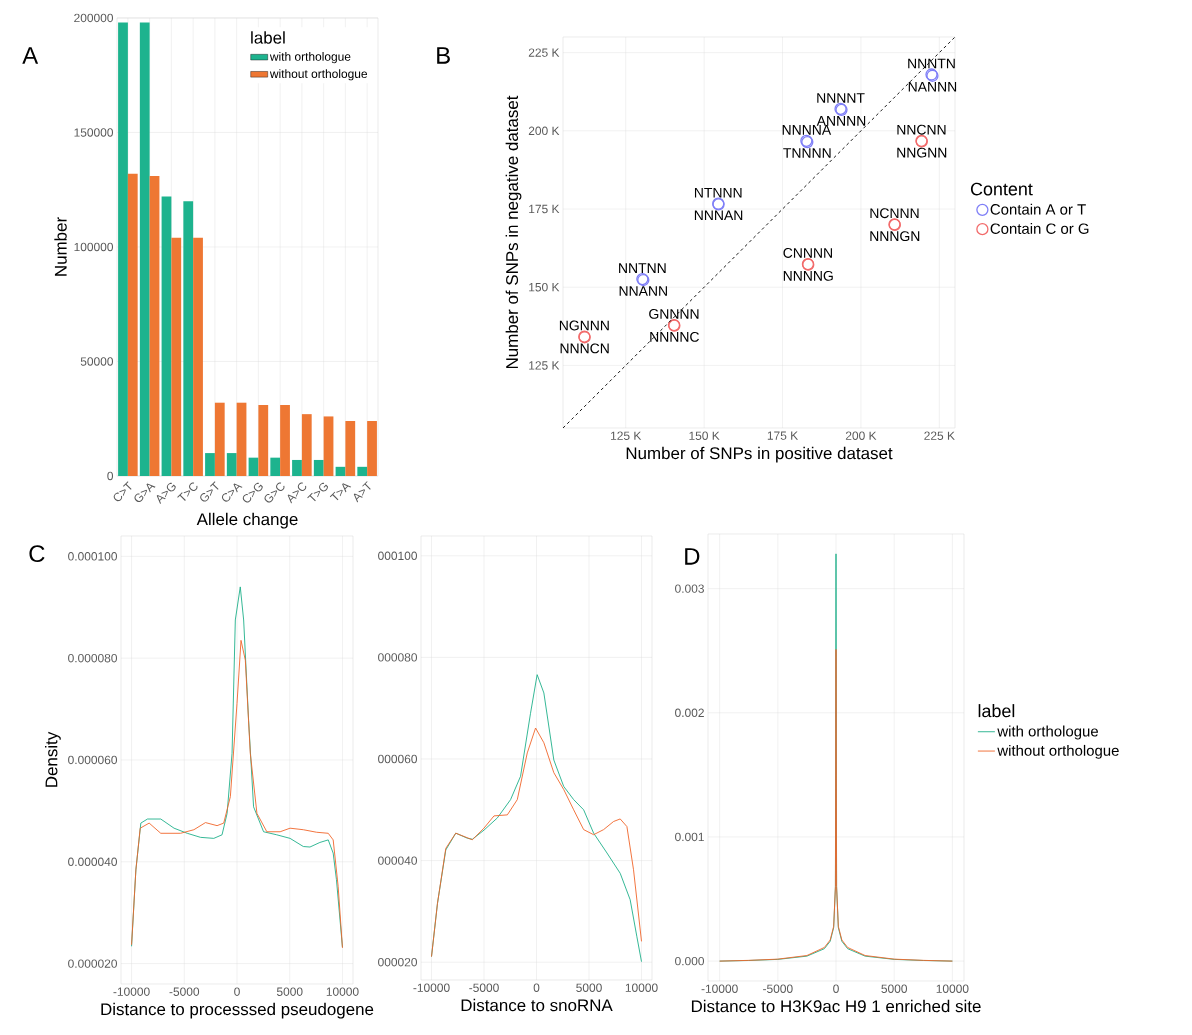 Image resolution: width=1192 pixels, height=1035 pixels. What do you see at coordinates (97, 361) in the screenshot?
I see `y-tick-label: 50000` at bounding box center [97, 361].